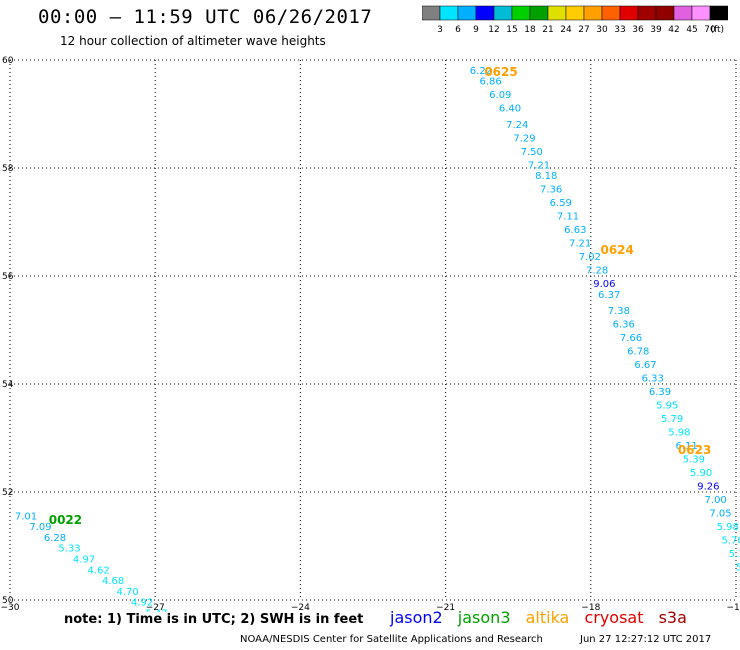 This screenshot has height=650, width=740. I want to click on data-point-label: 7.09, so click(40, 527).